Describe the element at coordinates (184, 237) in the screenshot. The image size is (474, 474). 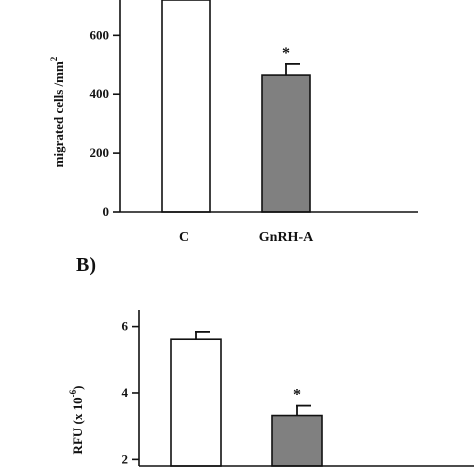
I see `panel-a-category-label-1: C` at that location.